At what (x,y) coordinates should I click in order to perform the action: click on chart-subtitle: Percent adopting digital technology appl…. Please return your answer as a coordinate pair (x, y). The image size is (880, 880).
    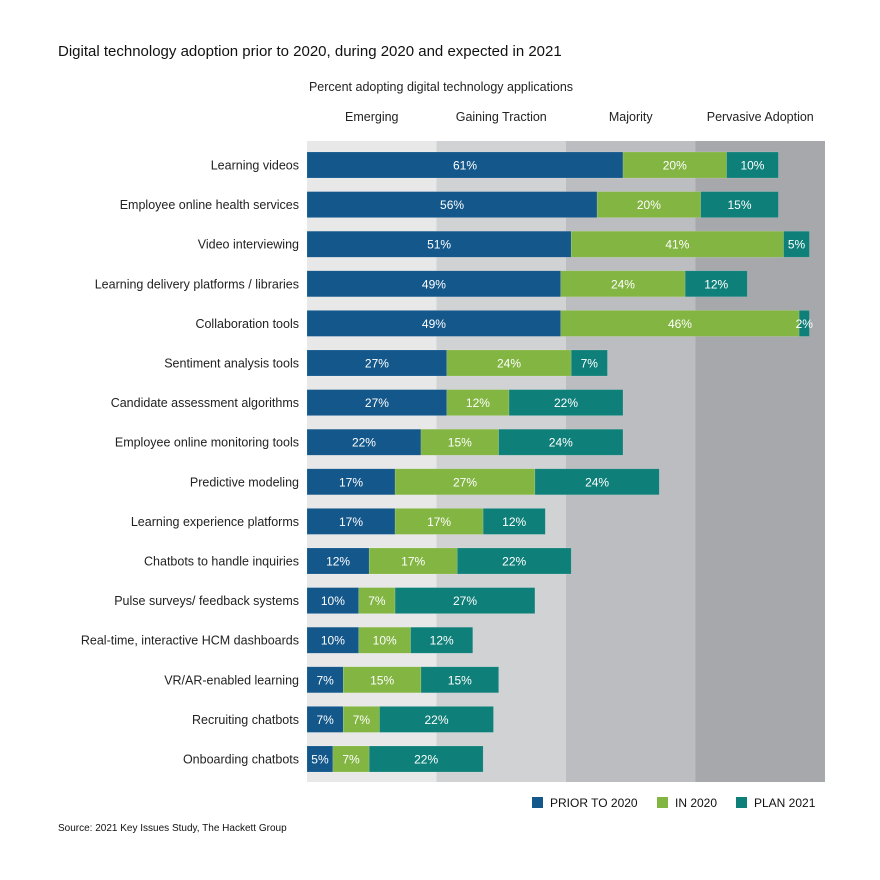
    Looking at the image, I should click on (441, 87).